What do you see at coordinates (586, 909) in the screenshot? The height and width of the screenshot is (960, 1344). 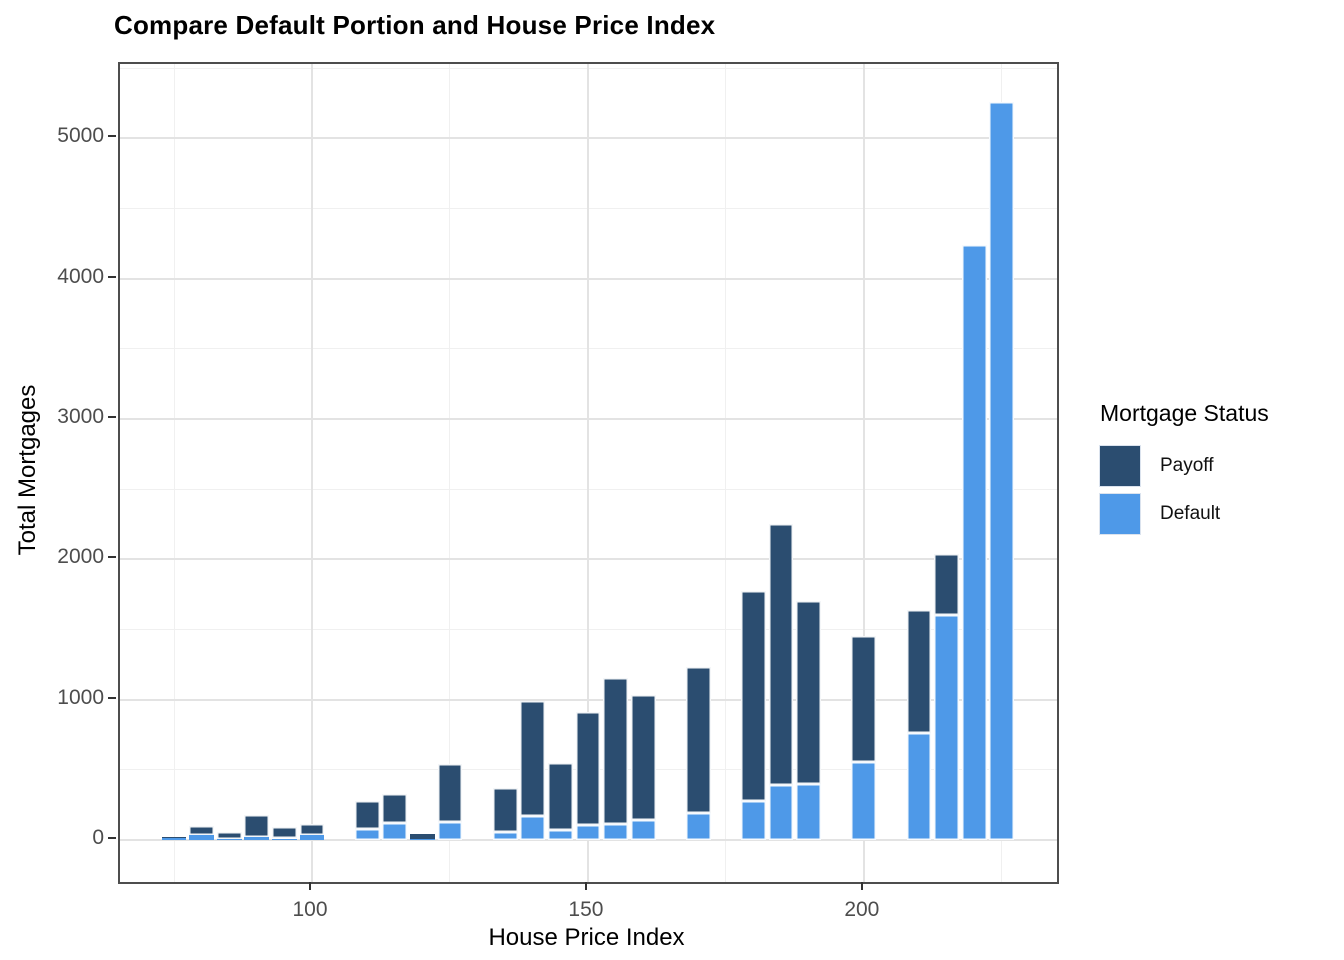 I see `x-tick-label: 150` at bounding box center [586, 909].